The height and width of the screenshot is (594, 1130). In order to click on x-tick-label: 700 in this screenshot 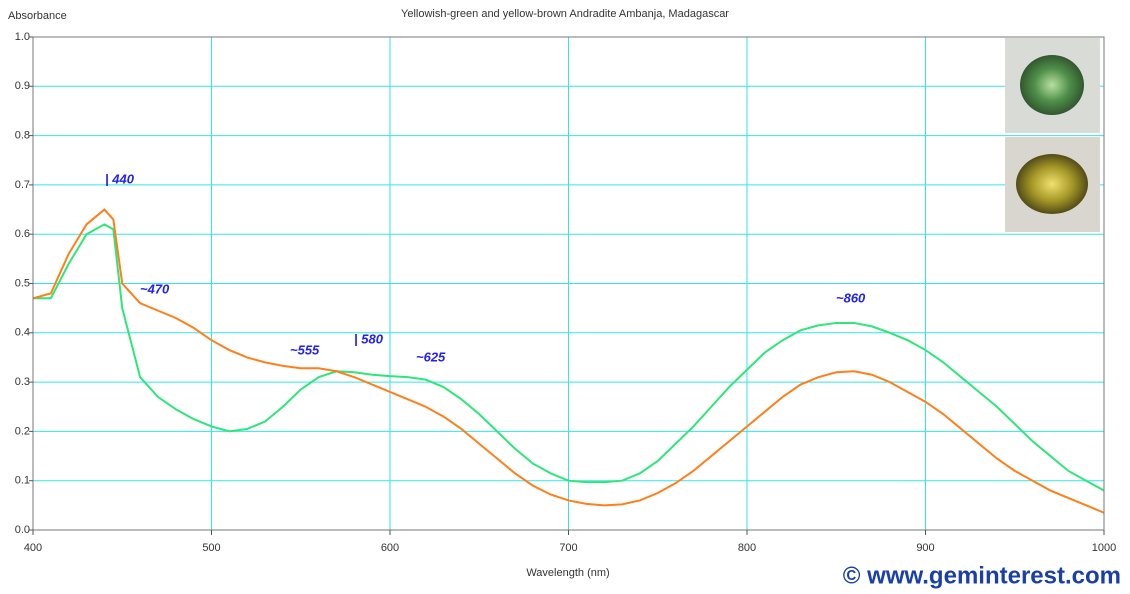, I will do `click(568, 548)`.